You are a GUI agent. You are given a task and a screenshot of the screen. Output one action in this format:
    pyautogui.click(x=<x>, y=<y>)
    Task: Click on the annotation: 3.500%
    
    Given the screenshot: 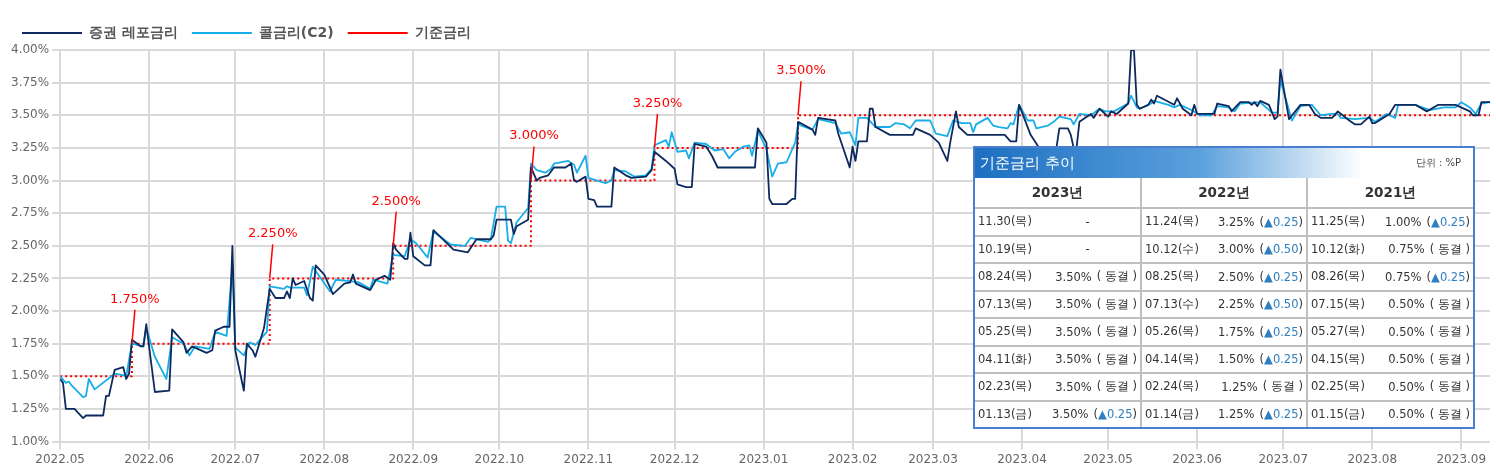 What is the action you would take?
    pyautogui.click(x=801, y=70)
    